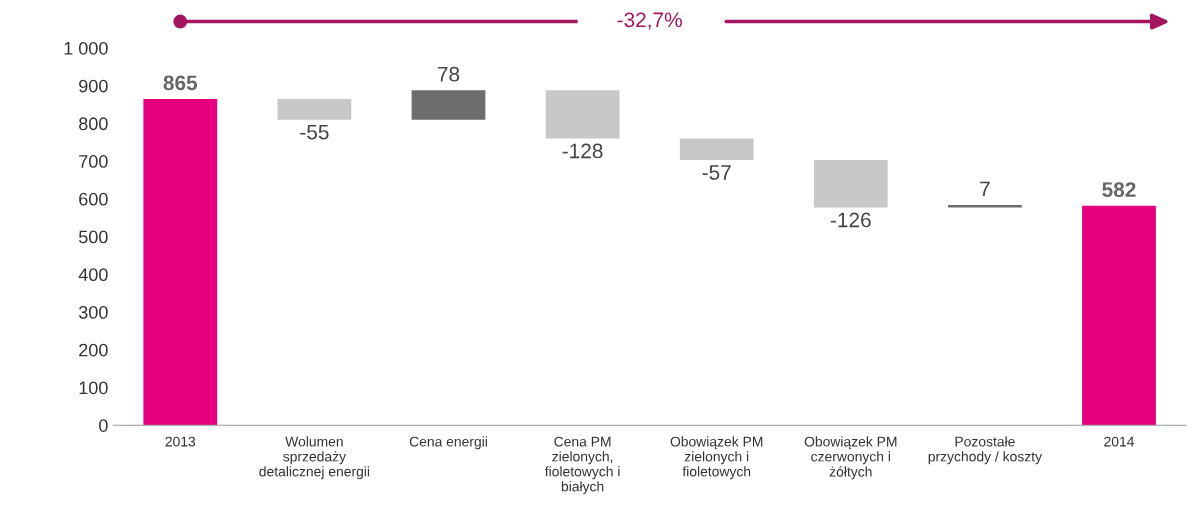  Describe the element at coordinates (985, 450) in the screenshot. I see `x-tick-label: Pozostałe przychody / koszty` at that location.